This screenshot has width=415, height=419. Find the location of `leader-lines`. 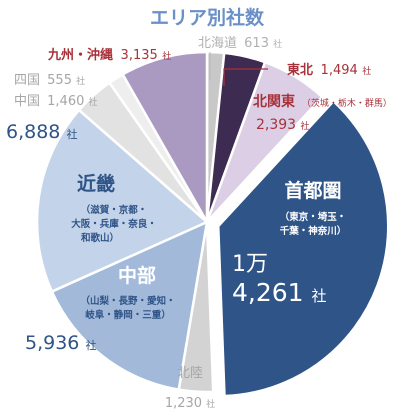

leader-lines is located at coordinates (238, 69).